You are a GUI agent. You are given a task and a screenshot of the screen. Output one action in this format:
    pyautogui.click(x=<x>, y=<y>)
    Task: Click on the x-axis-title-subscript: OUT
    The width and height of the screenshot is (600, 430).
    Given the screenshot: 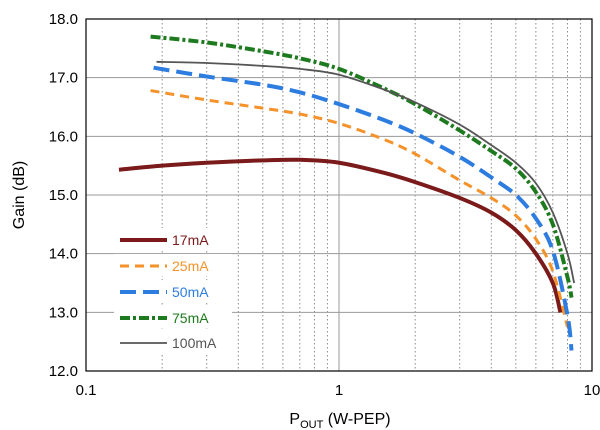 What is the action you would take?
    pyautogui.click(x=312, y=424)
    